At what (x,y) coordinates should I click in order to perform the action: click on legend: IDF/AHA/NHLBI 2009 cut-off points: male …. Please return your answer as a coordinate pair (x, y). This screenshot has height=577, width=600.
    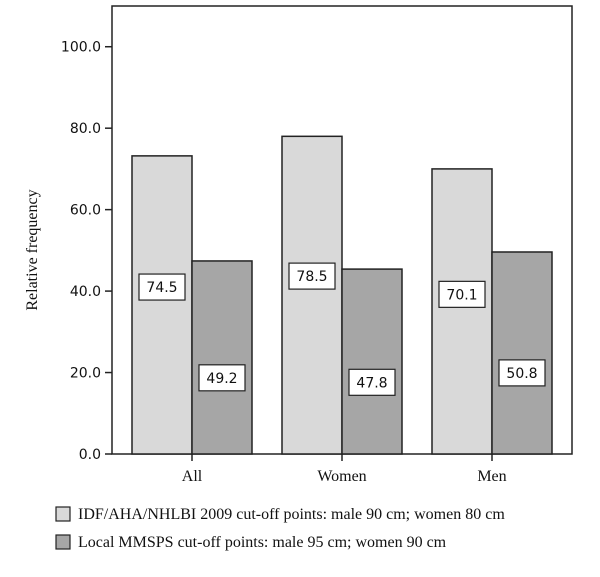
    Looking at the image, I should click on (280, 528).